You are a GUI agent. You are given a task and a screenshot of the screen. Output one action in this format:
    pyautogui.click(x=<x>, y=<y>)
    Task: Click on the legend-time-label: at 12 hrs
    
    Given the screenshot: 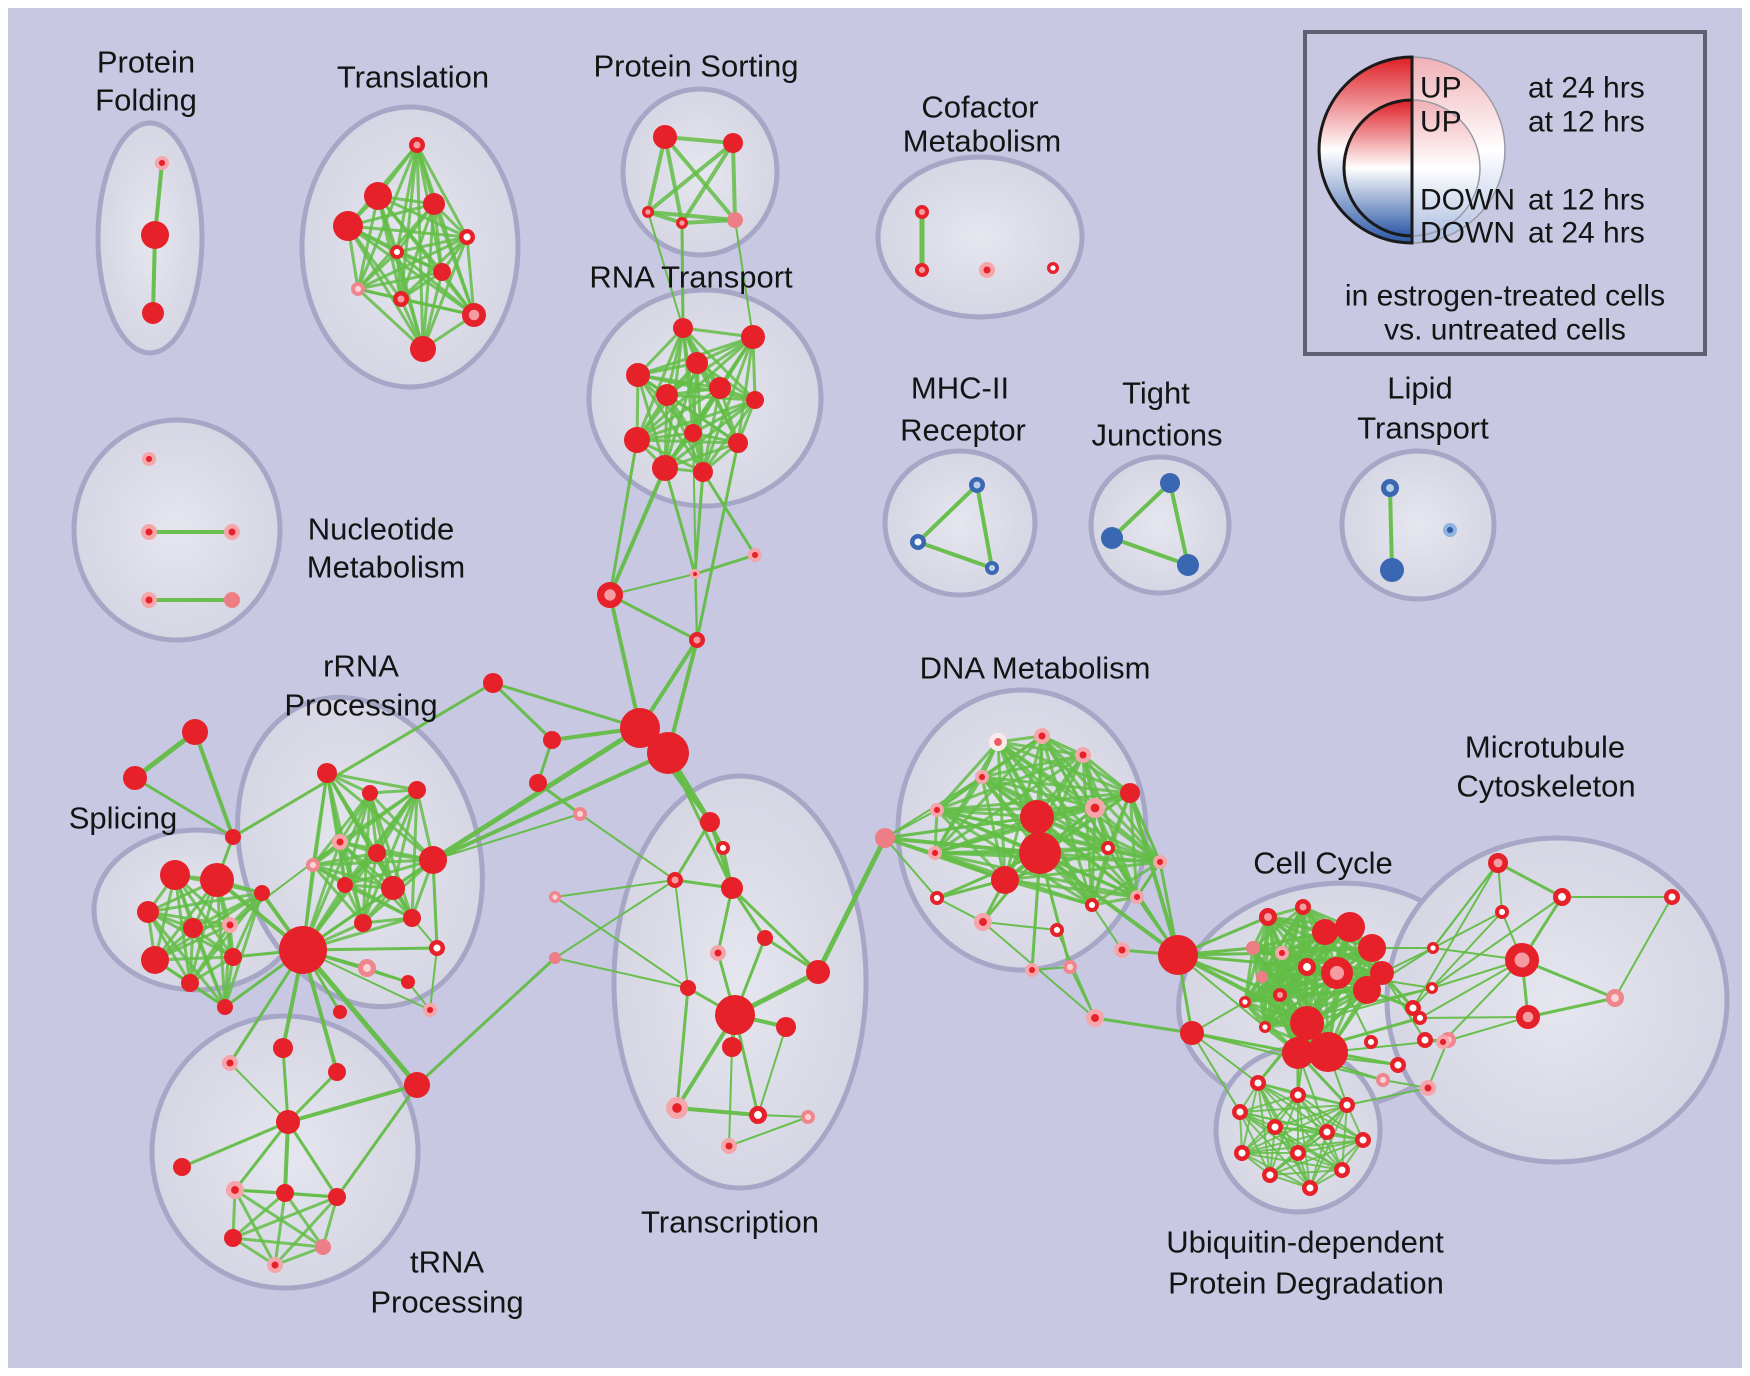 What is the action you would take?
    pyautogui.click(x=1586, y=200)
    